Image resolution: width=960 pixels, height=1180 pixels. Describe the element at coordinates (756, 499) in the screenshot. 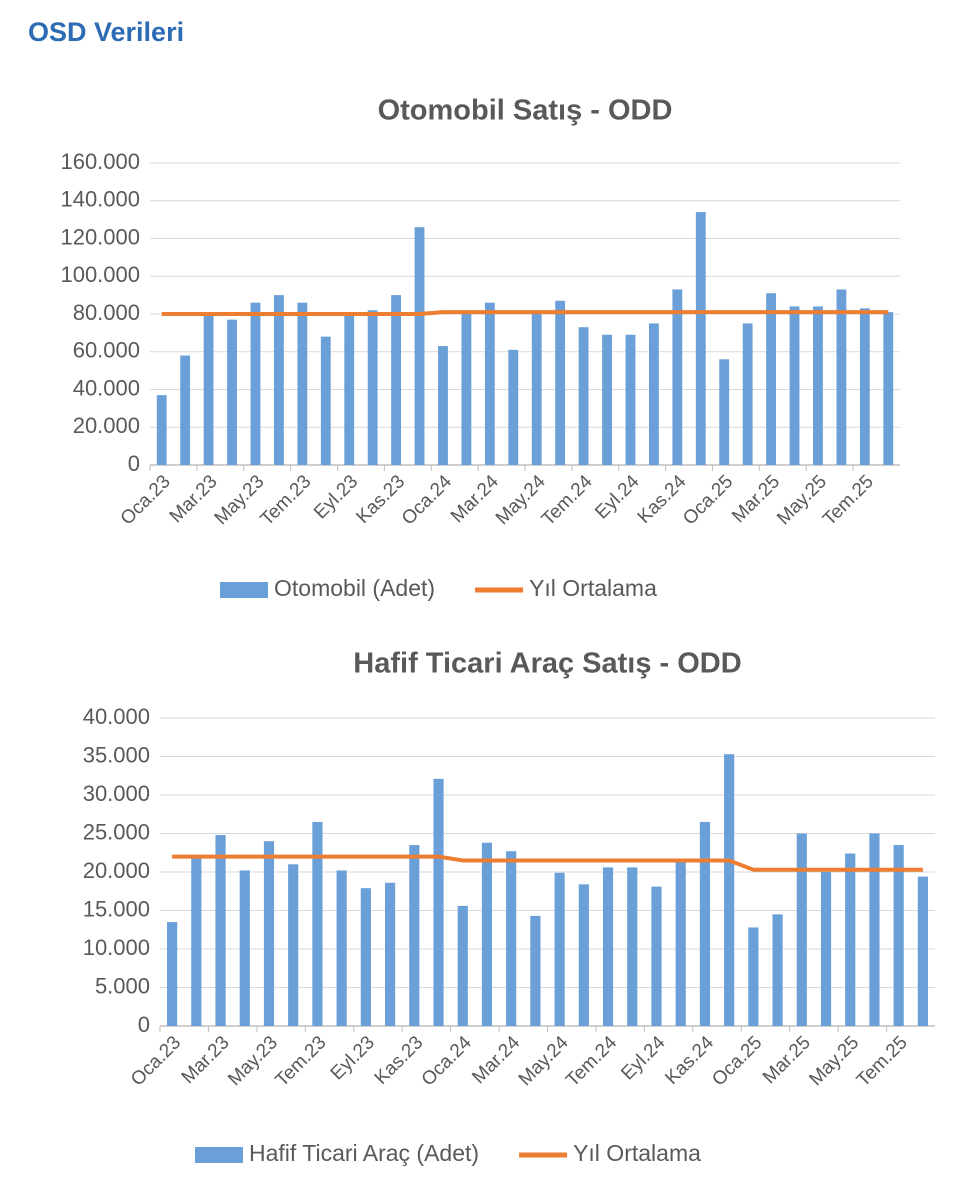

I see `x-tick-label: Mar.25` at that location.